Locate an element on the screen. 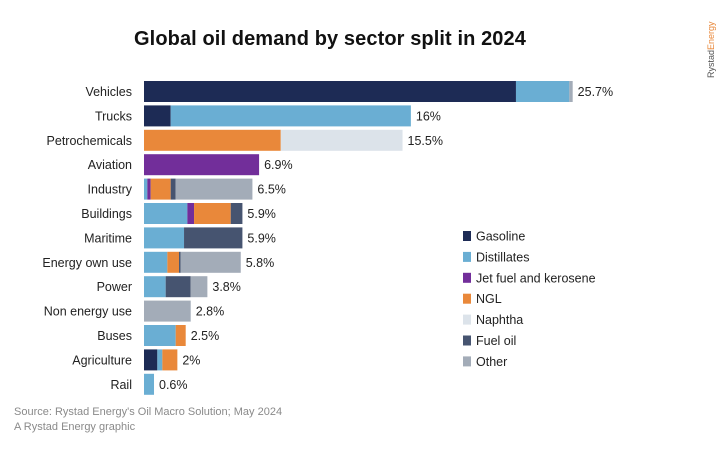 This screenshot has height=450, width=720. bar-segment-petrochemicals-naphtha is located at coordinates (341, 140).